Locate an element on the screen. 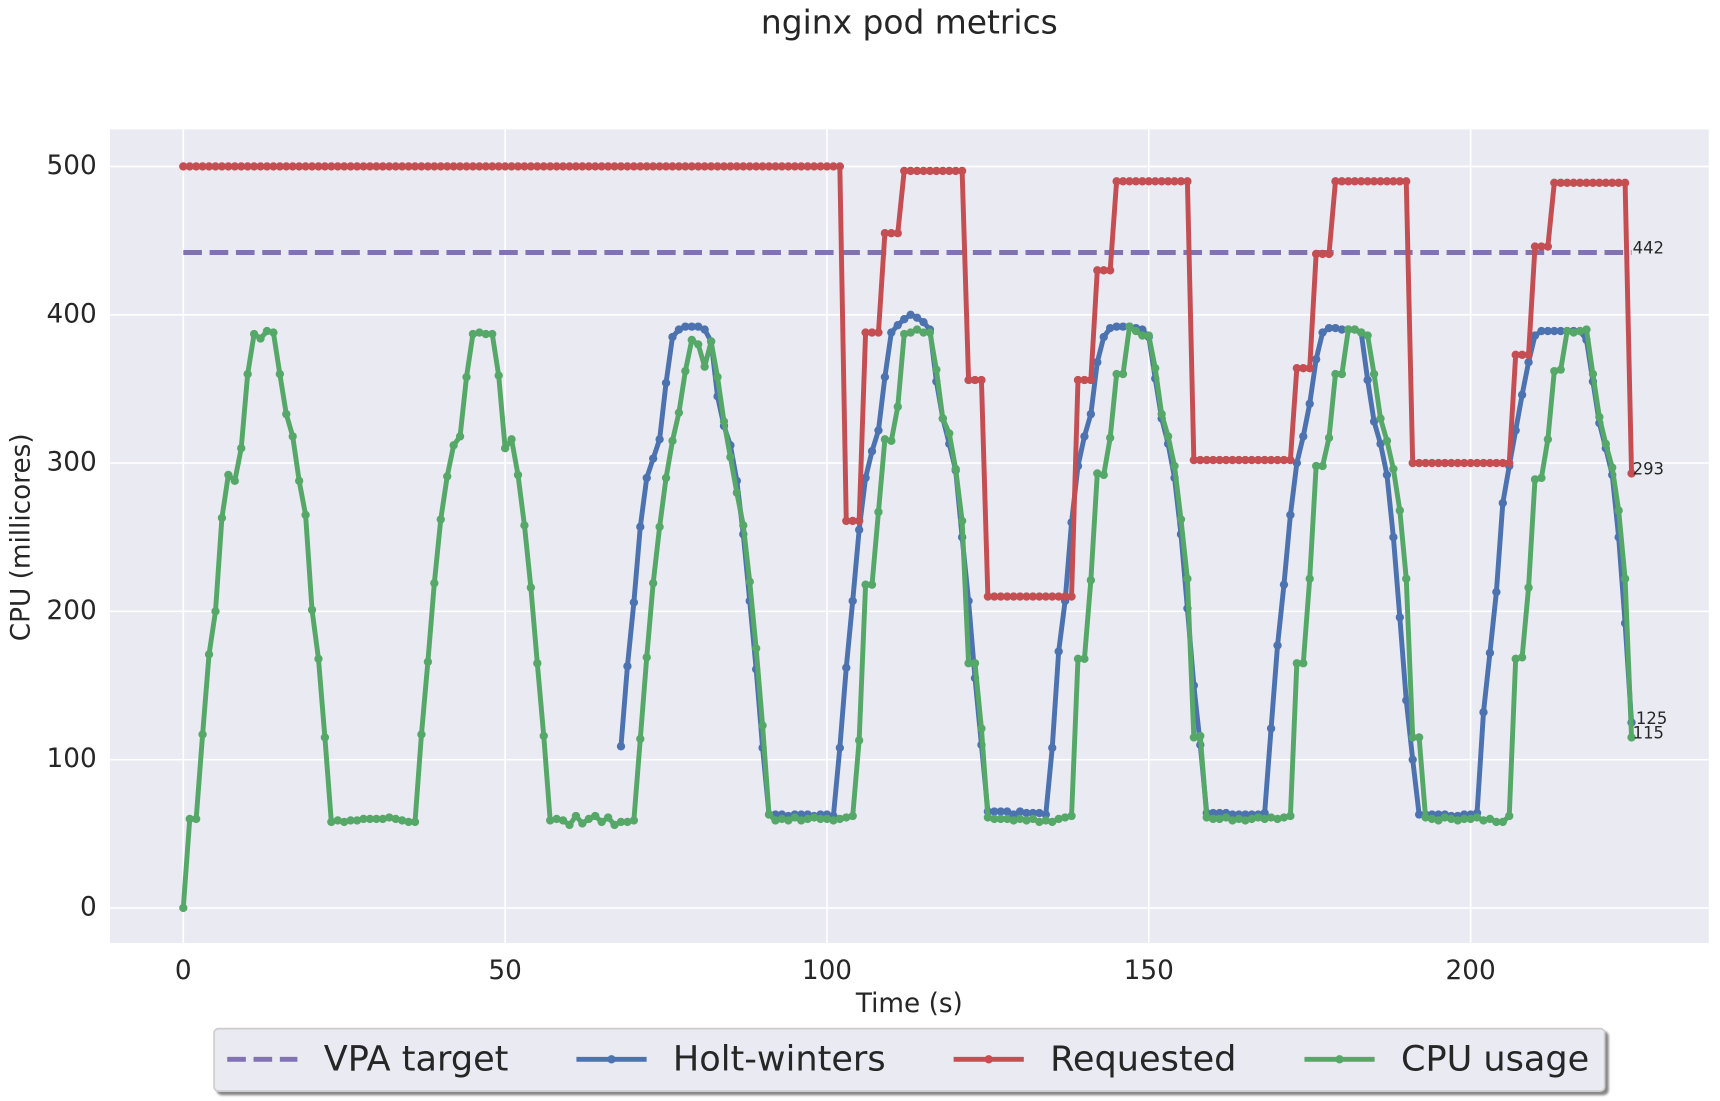 This screenshot has height=1101, width=1720. legend-marker is located at coordinates (988, 1059).